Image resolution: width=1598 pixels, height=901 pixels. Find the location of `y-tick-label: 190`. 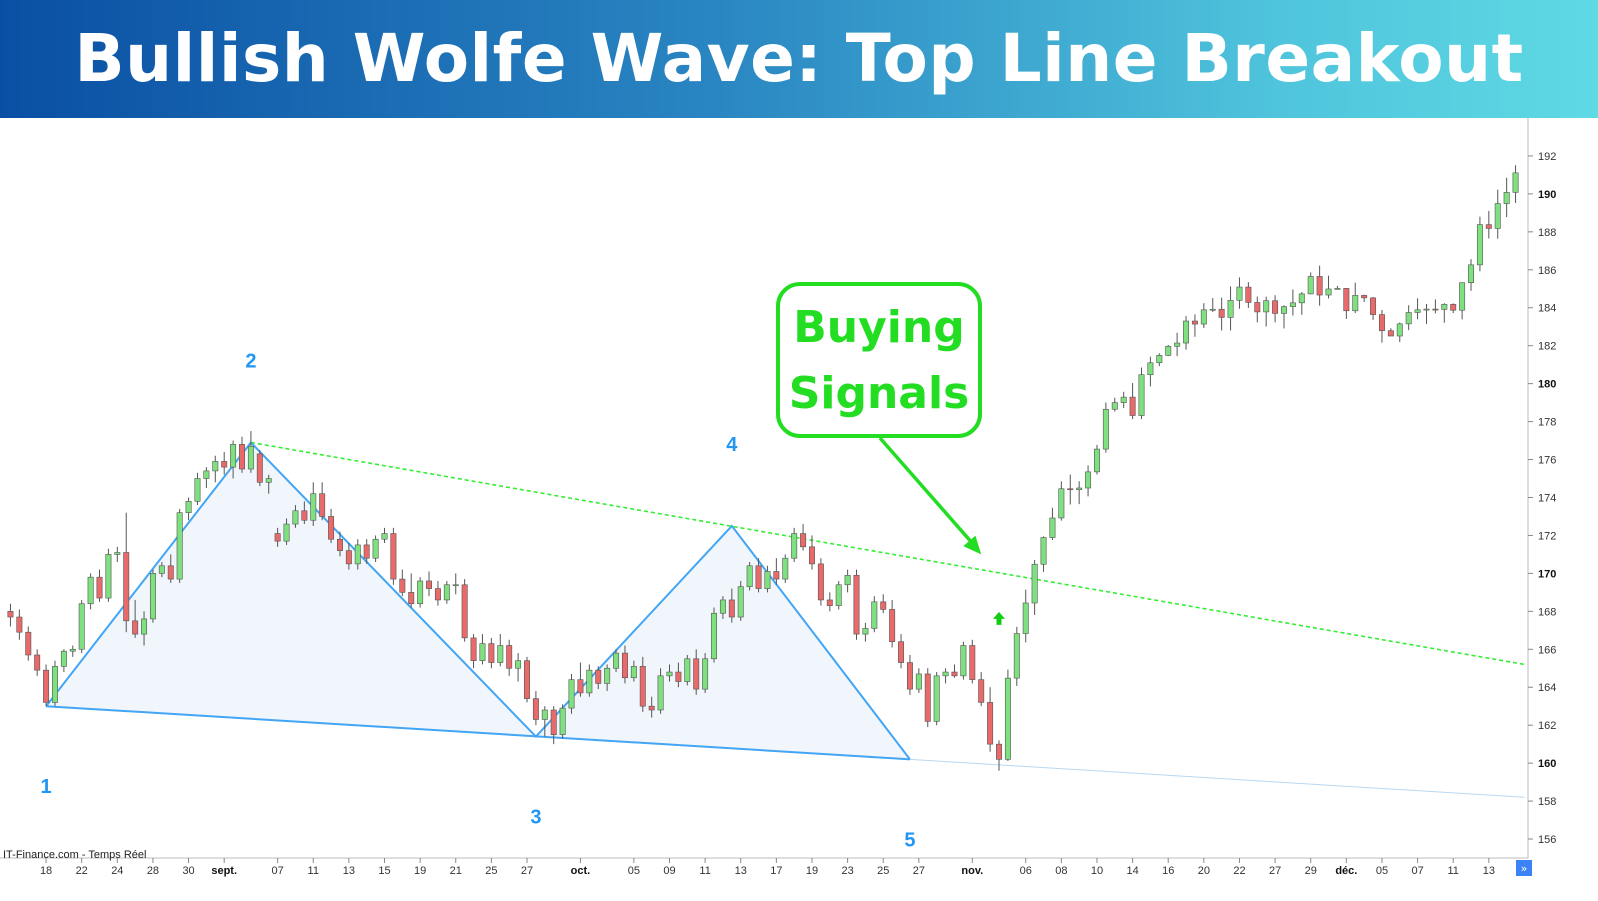

y-tick-label: 190 is located at coordinates (1547, 195).